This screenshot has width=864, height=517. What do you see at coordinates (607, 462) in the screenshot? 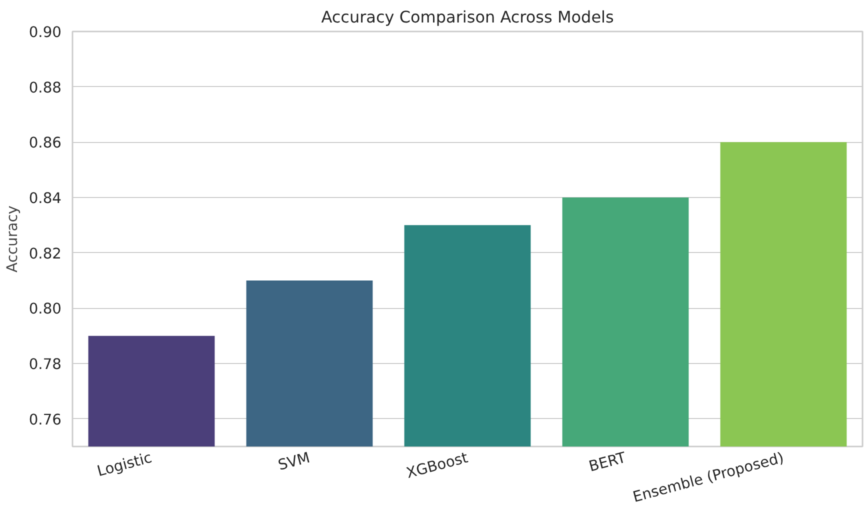
I see `x-tick-label: BERT` at bounding box center [607, 462].